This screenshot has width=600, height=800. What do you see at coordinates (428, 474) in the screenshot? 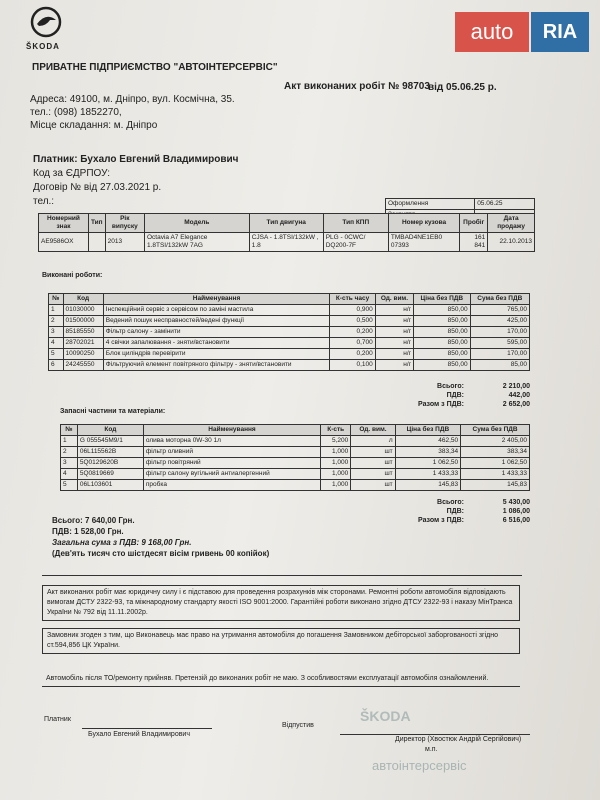
I see `cell: 1 433,33` at bounding box center [428, 474].